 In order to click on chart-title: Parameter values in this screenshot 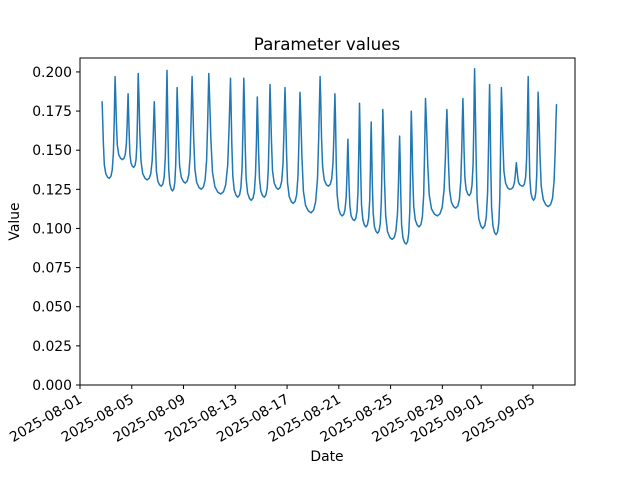, I will do `click(327, 44)`.